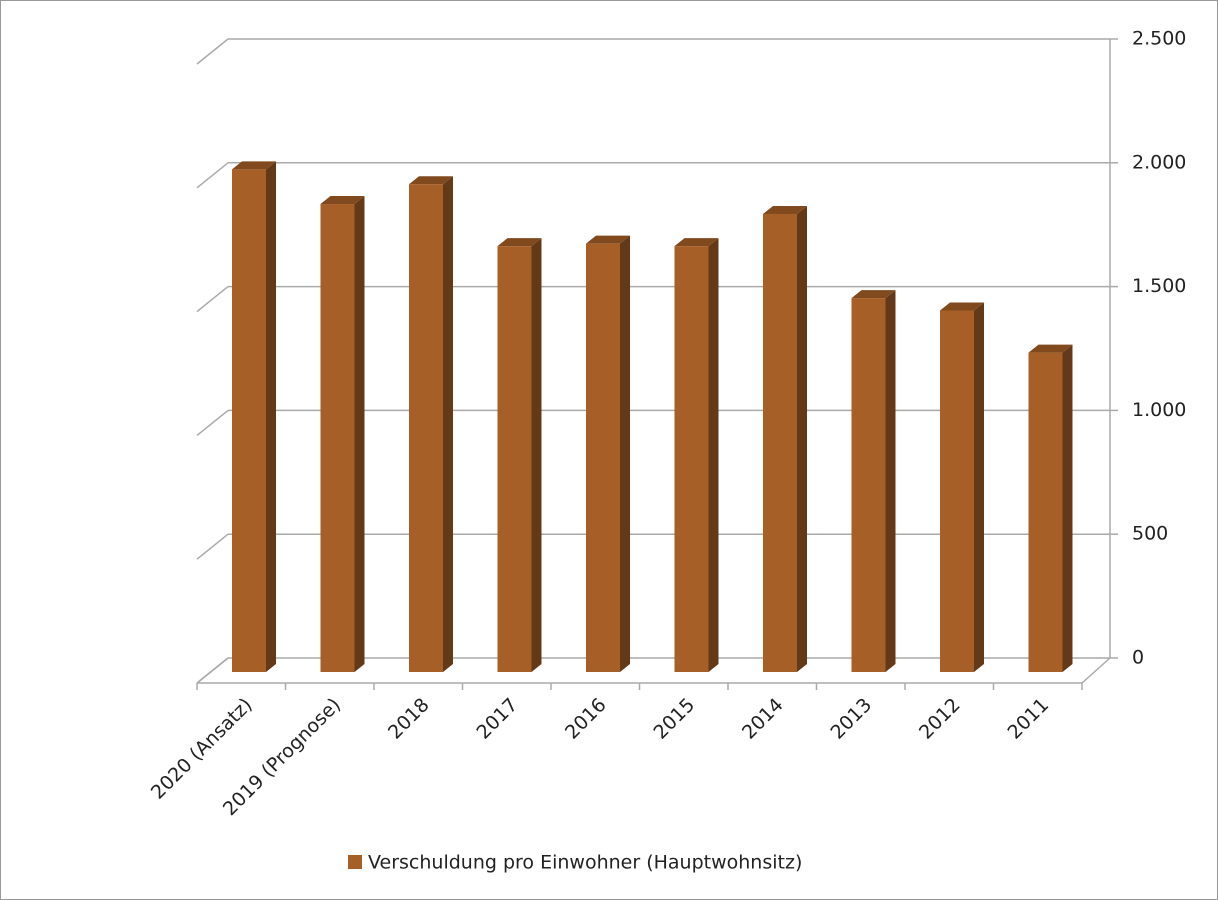  What do you see at coordinates (355, 862) in the screenshot?
I see `legend-swatch` at bounding box center [355, 862].